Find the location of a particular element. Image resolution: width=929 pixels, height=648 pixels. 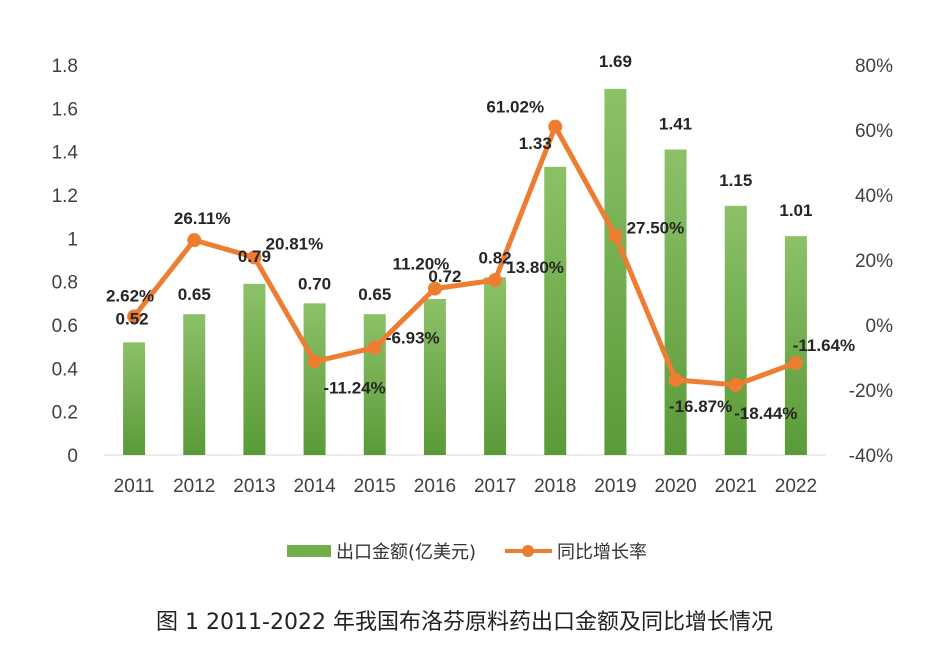

point-2013 is located at coordinates (254, 257).